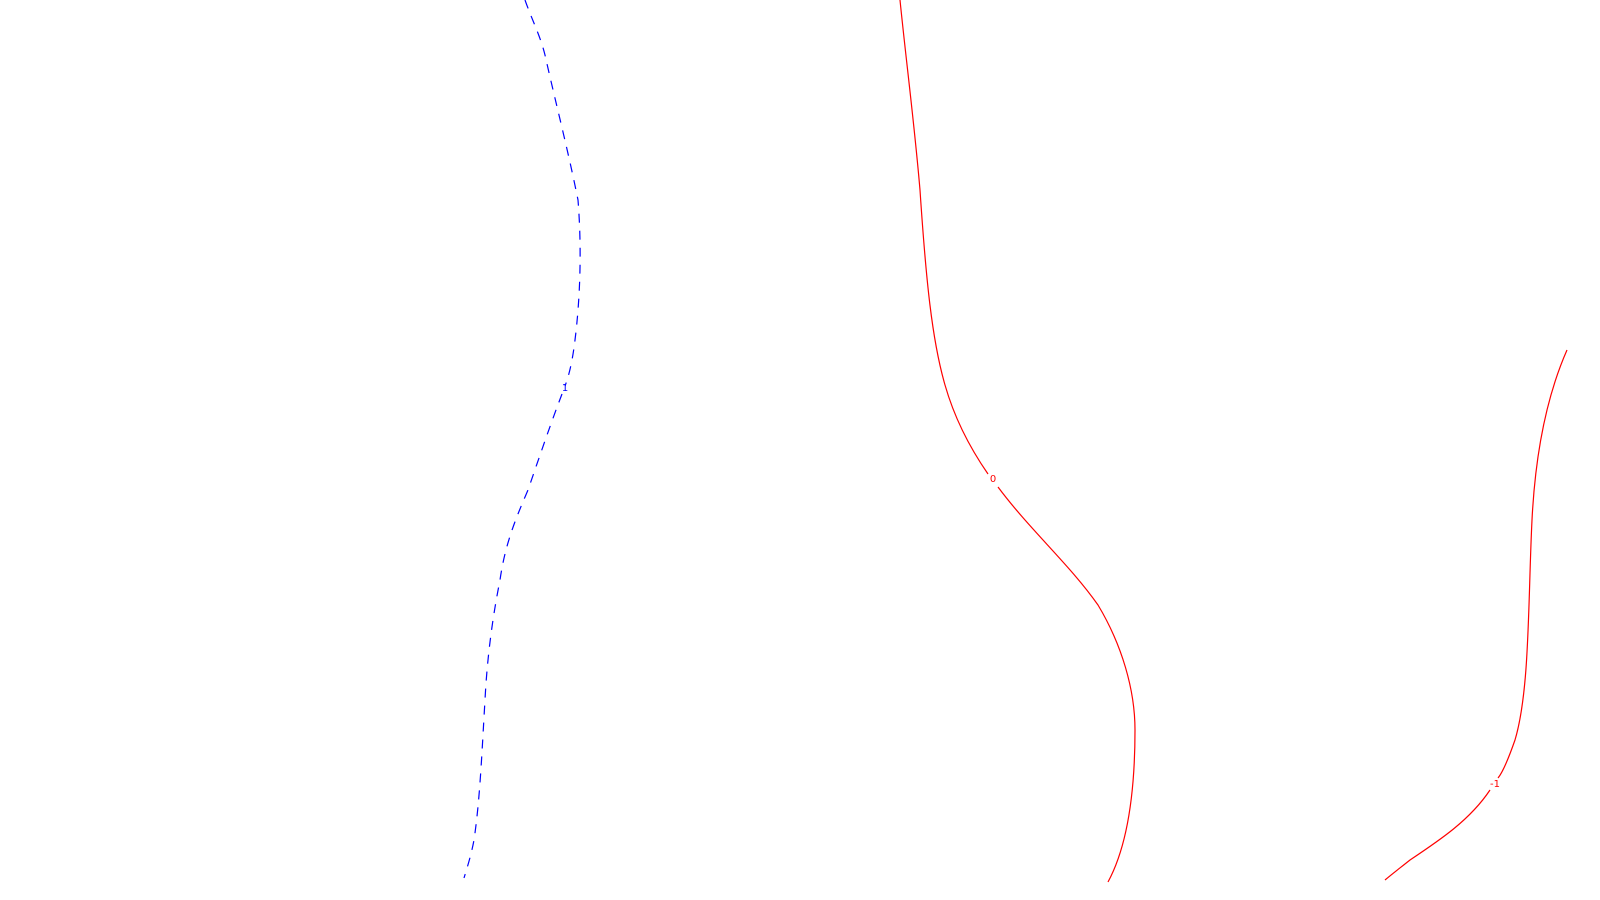 The image size is (1600, 900). What do you see at coordinates (1495, 784) in the screenshot?
I see `contour-label-level-neg1: -1` at bounding box center [1495, 784].